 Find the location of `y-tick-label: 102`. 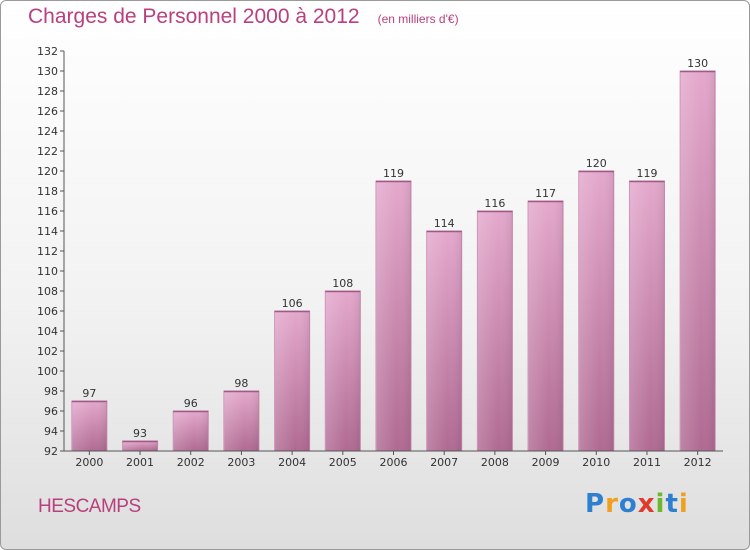

y-tick-label: 102 is located at coordinates (47, 351).